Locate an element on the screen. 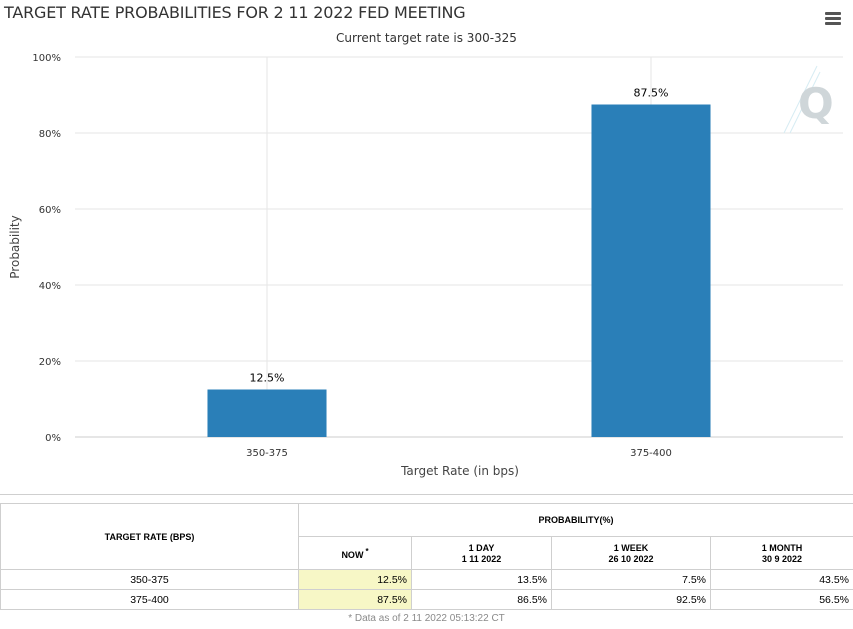  column-header-label: 1 MONTH is located at coordinates (782, 547).